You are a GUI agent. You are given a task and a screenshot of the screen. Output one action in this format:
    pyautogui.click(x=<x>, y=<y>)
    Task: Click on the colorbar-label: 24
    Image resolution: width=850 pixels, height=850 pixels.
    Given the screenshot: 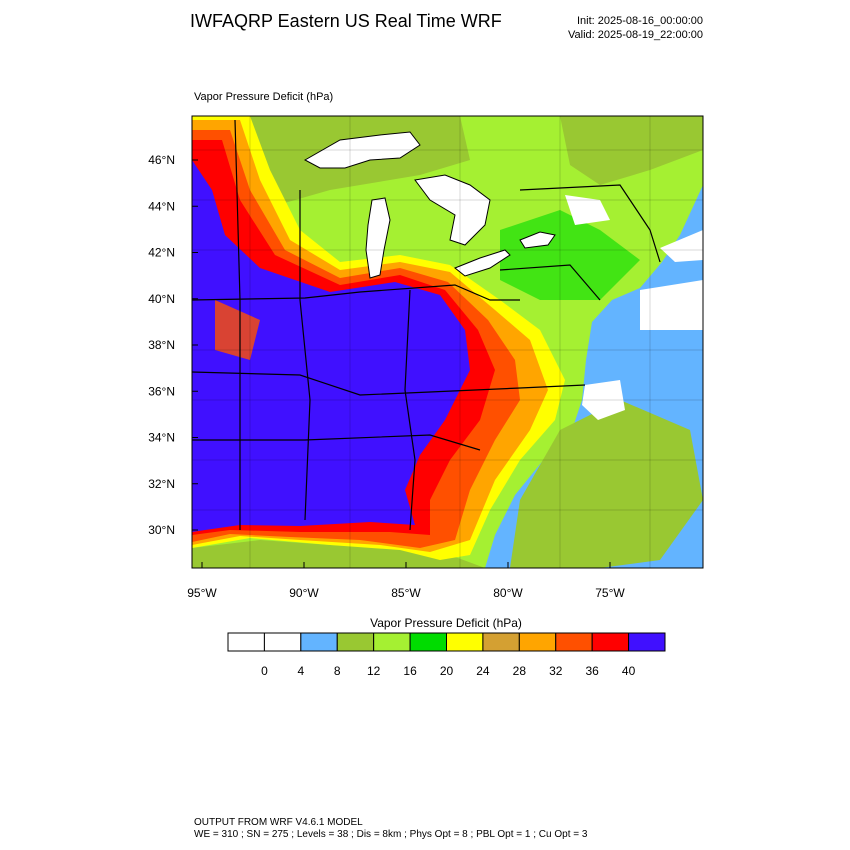 What is the action you would take?
    pyautogui.click(x=483, y=671)
    